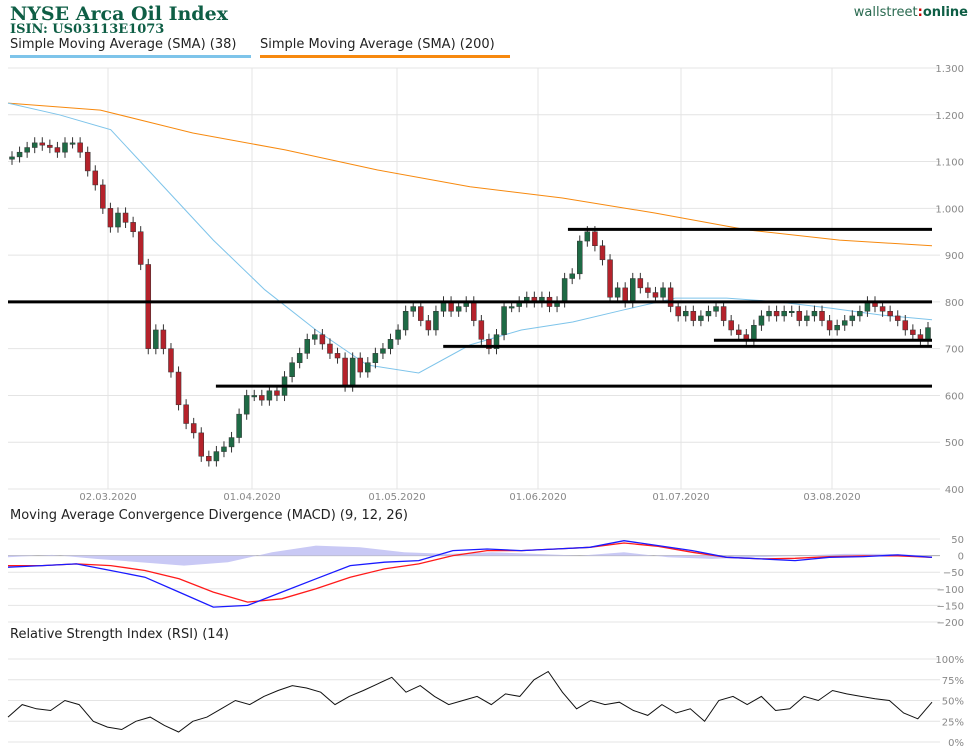  I want to click on rsi-tick-label: 75%, so click(953, 681).